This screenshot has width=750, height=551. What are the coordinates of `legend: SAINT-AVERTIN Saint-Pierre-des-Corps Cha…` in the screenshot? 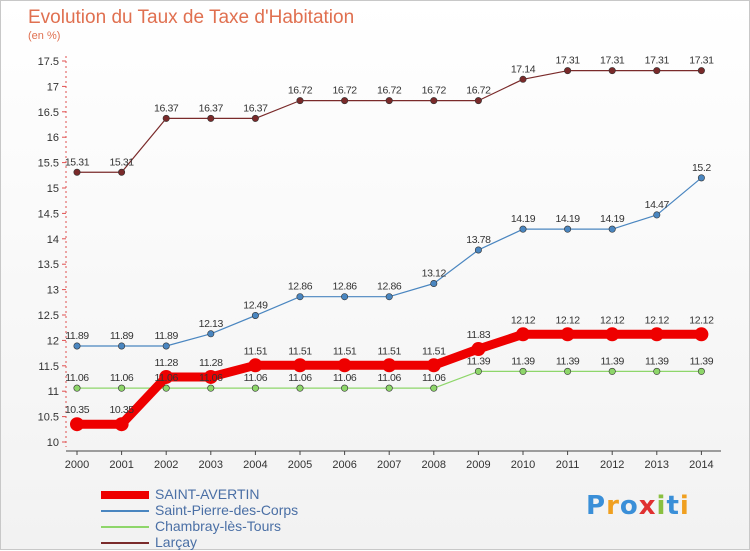 It's located at (251, 518).